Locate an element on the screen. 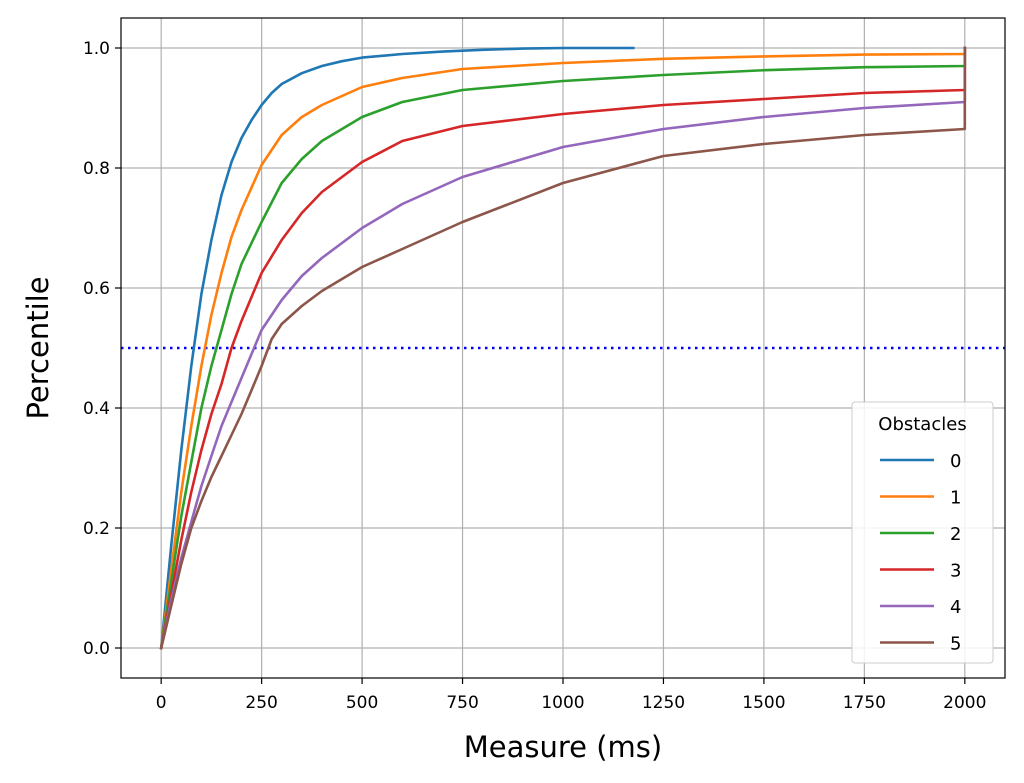 The height and width of the screenshot is (783, 1024). x-axis-ticks: 0 250 500 750 1000 1250 1500 1750 2000 is located at coordinates (571, 695).